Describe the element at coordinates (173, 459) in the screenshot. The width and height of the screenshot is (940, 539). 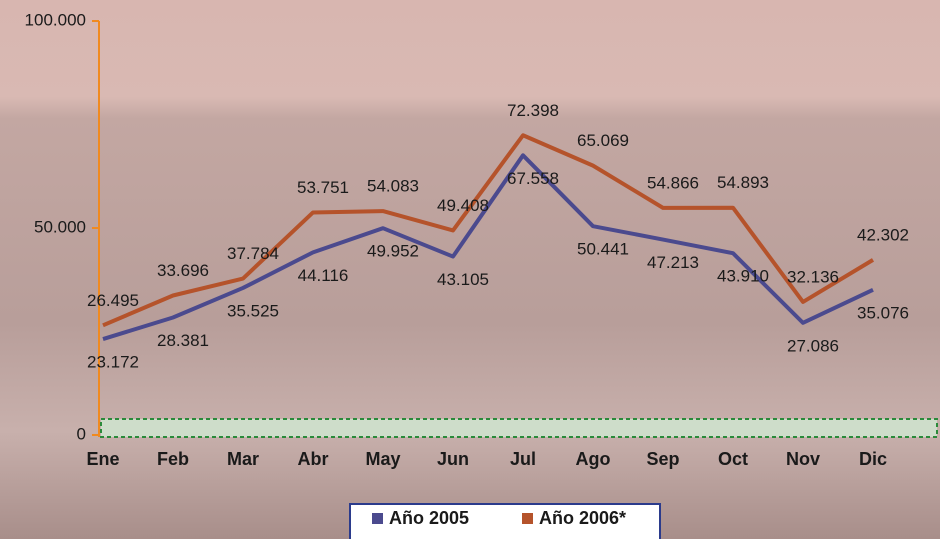
I see `x-tick-label: Feb` at that location.